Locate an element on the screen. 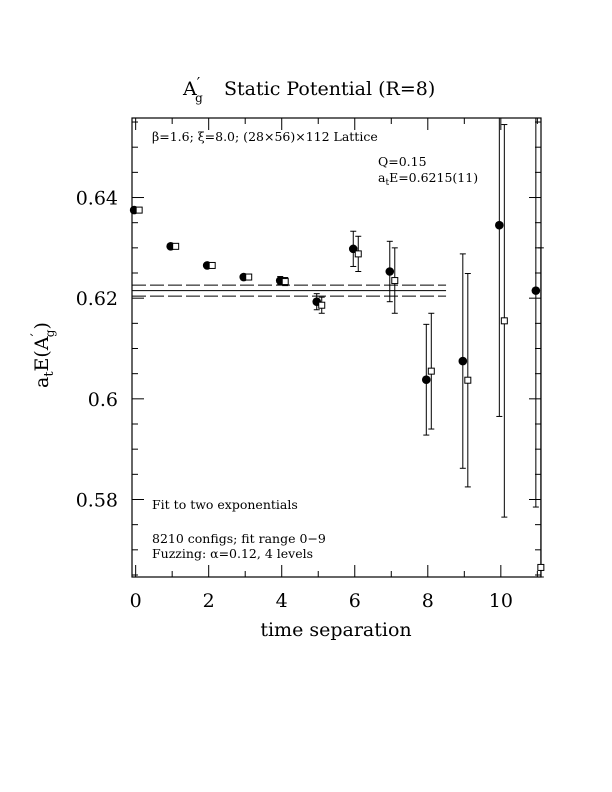  ylabel-end: ) is located at coordinates (42, 325).